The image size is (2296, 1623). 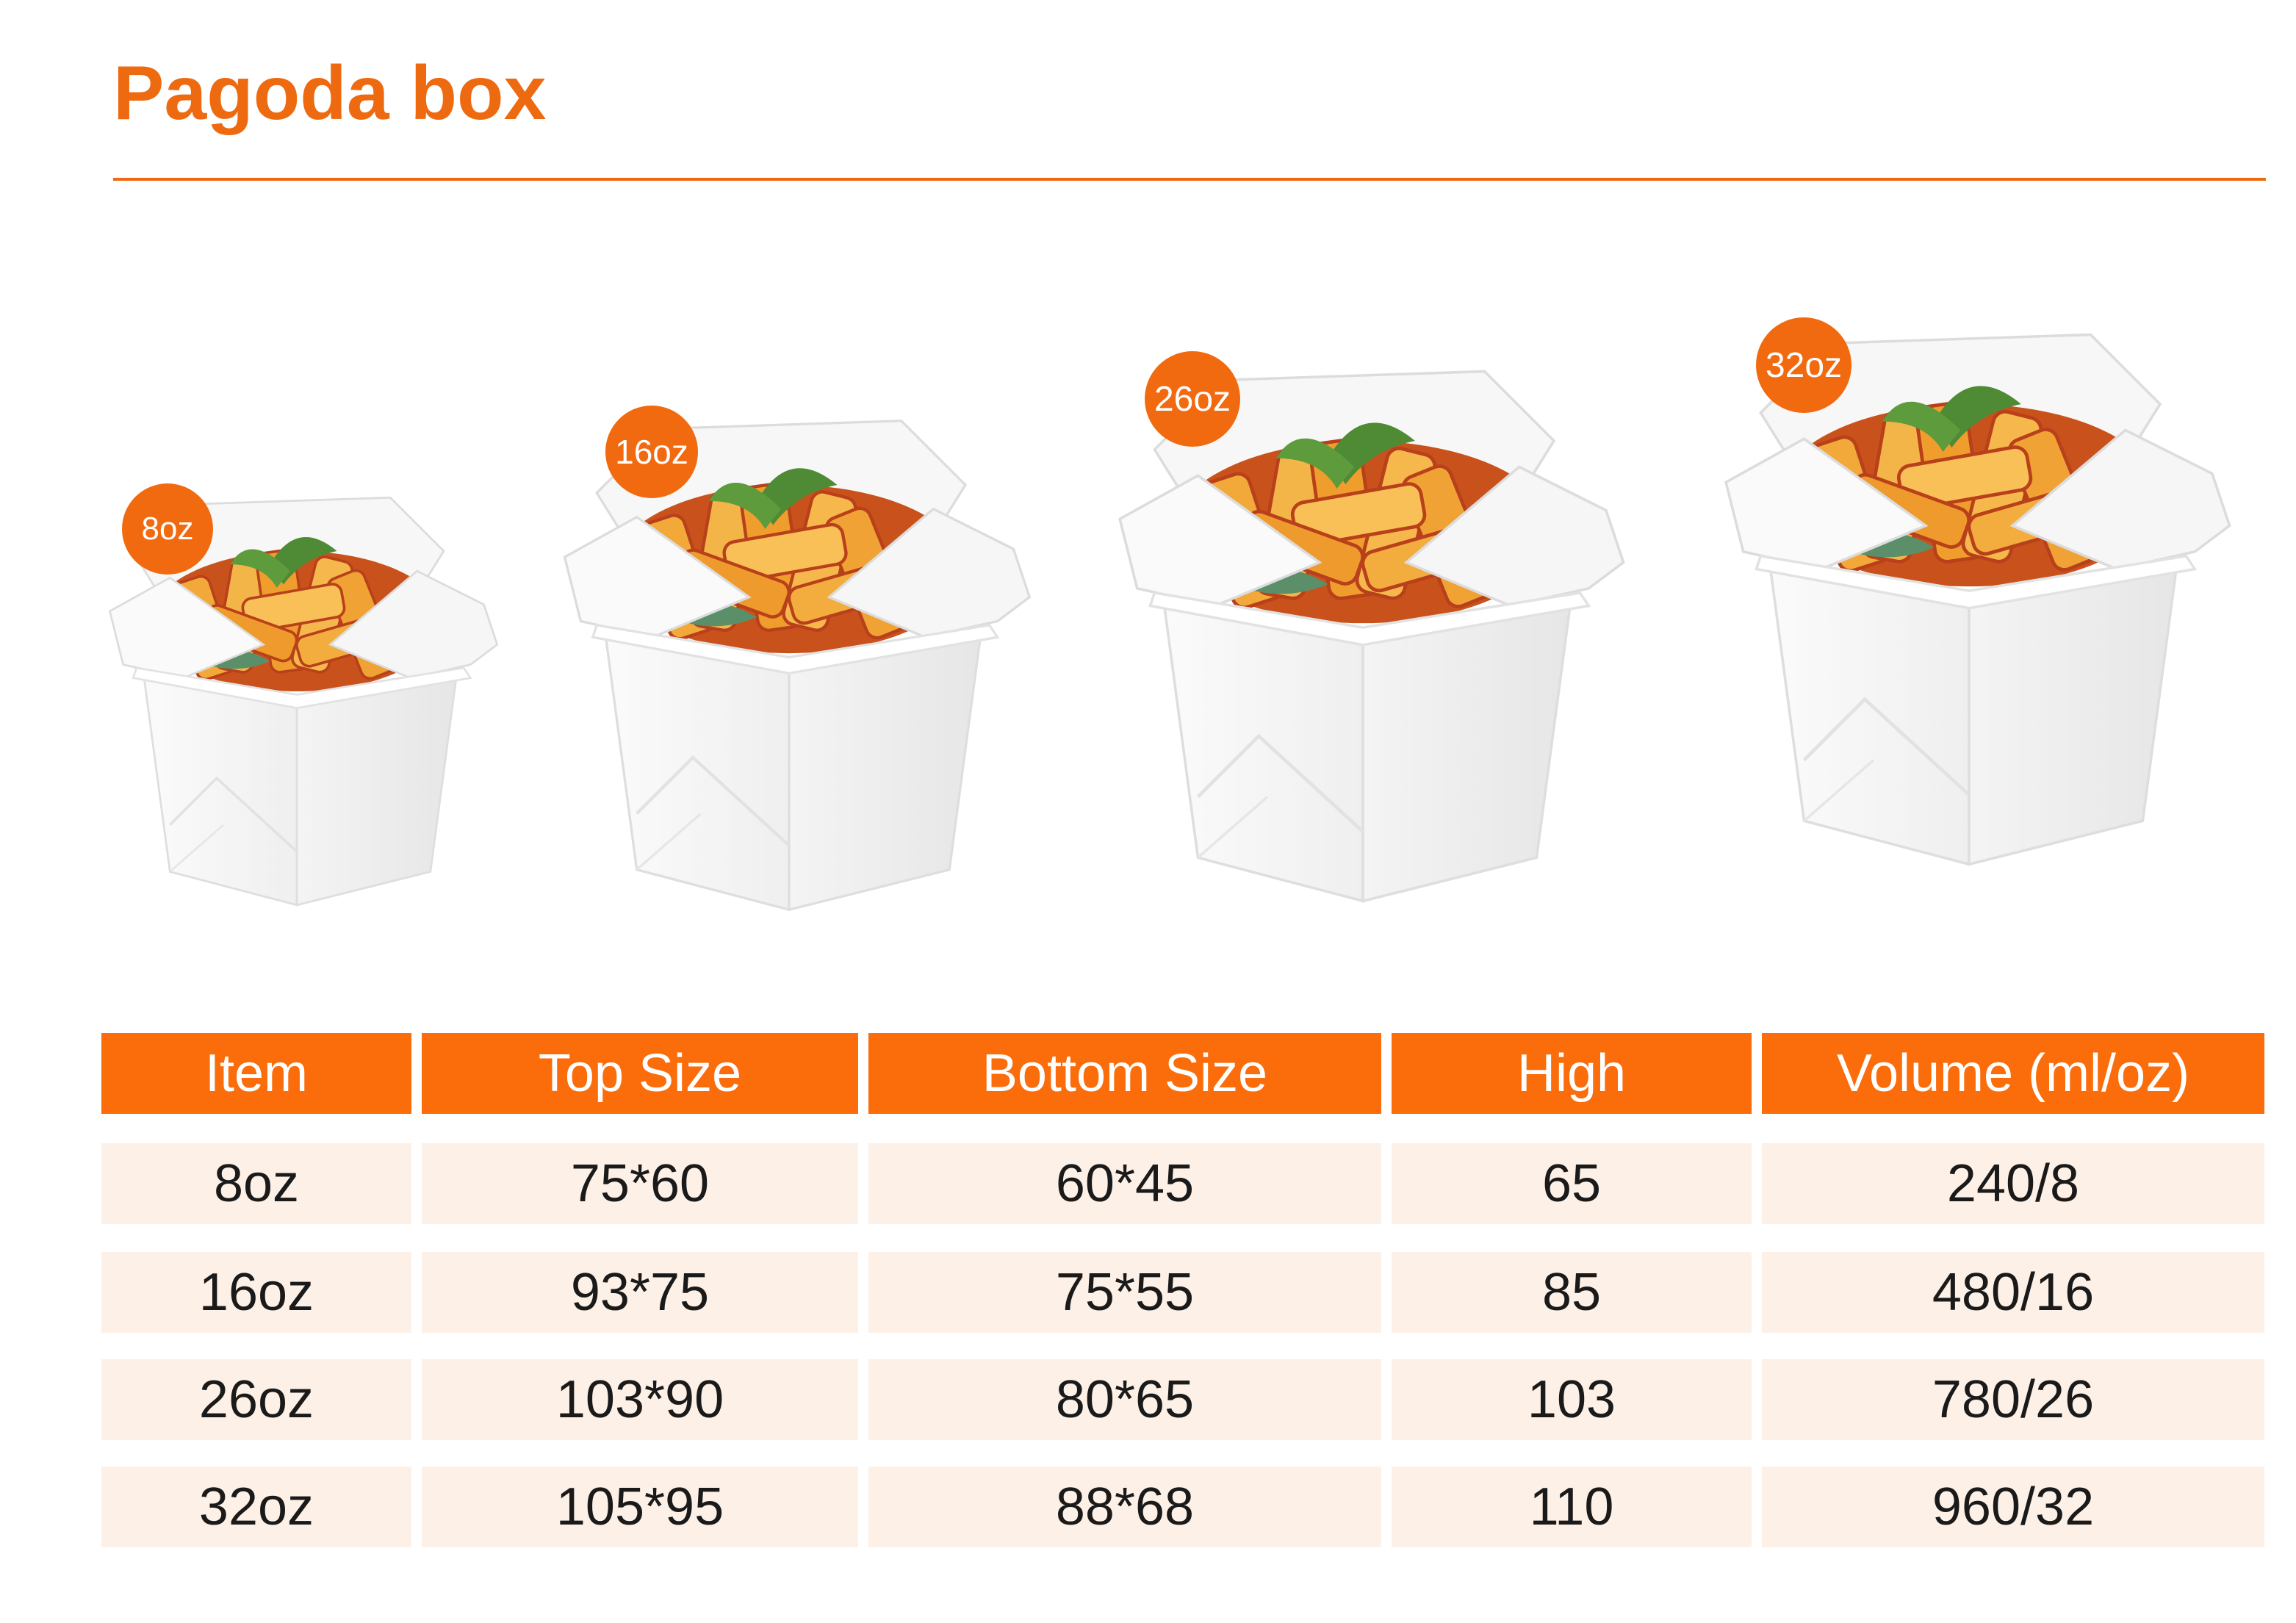 I want to click on size-badge: 8oz, so click(x=167, y=529).